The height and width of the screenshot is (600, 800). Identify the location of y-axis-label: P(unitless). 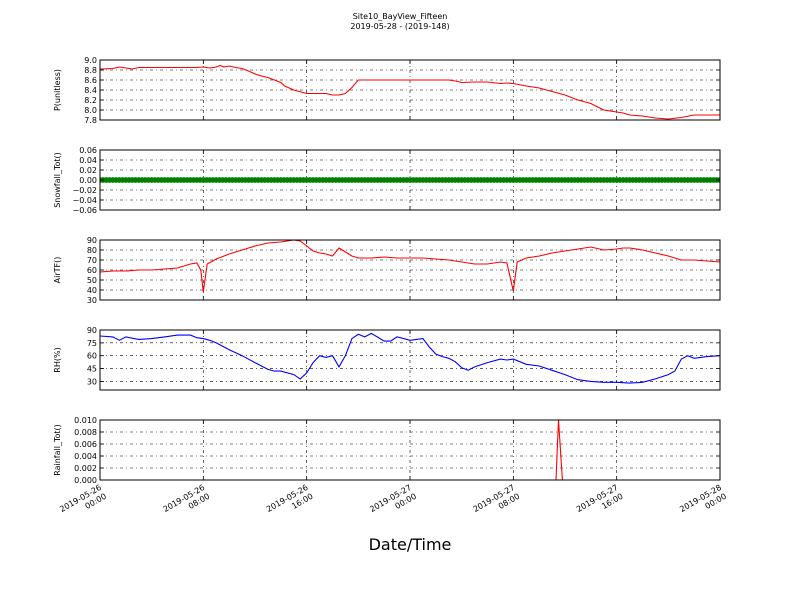
(57, 90).